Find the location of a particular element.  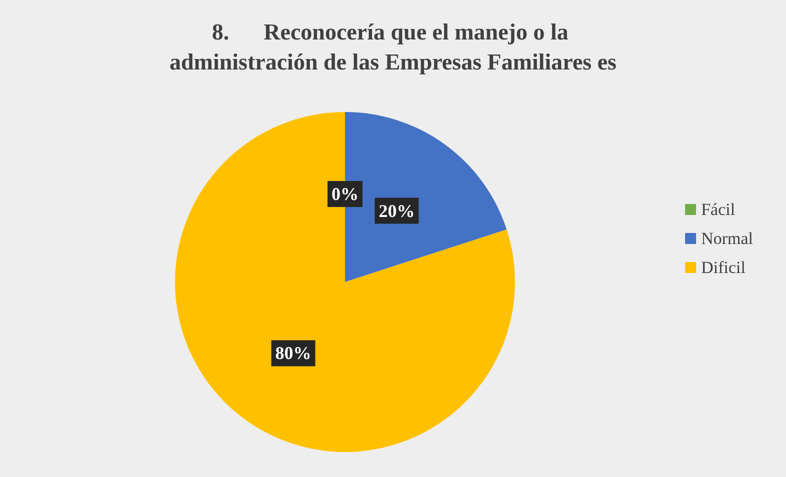

chart-title: 8. Reconocería que el manejo o la administración de las Empresas Familiares es is located at coordinates (393, 47).